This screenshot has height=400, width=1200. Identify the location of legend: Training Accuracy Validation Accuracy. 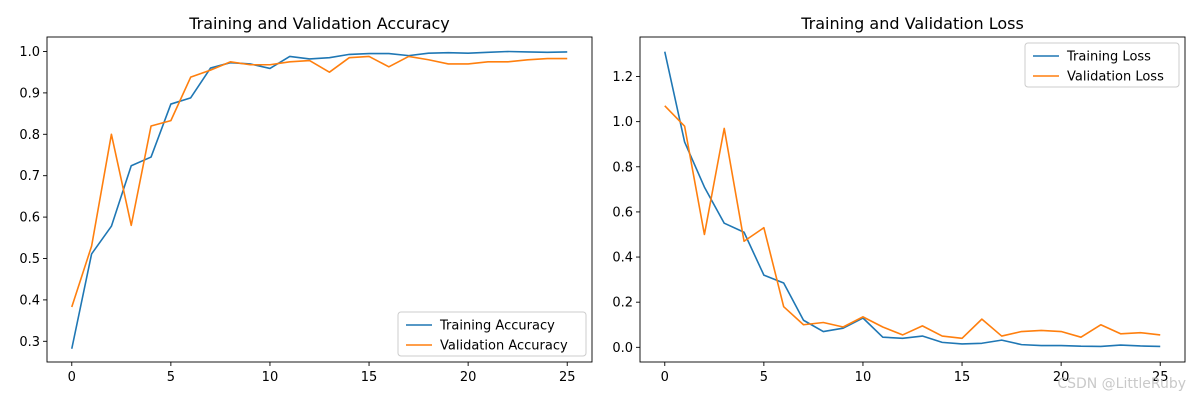
(492, 334).